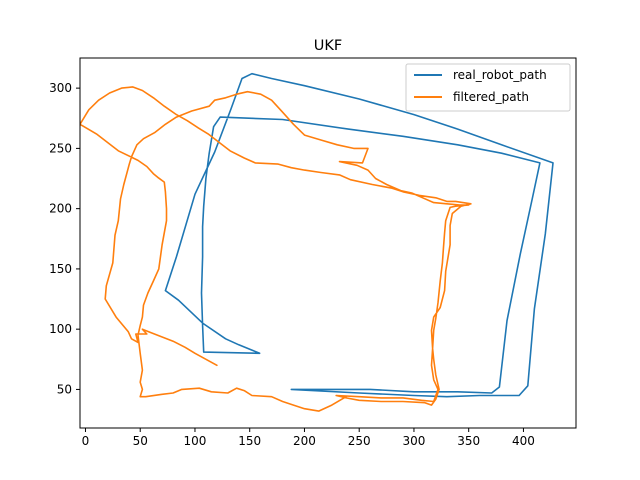 Image resolution: width=640 pixels, height=480 pixels. I want to click on y-tick-label: 300, so click(60, 88).